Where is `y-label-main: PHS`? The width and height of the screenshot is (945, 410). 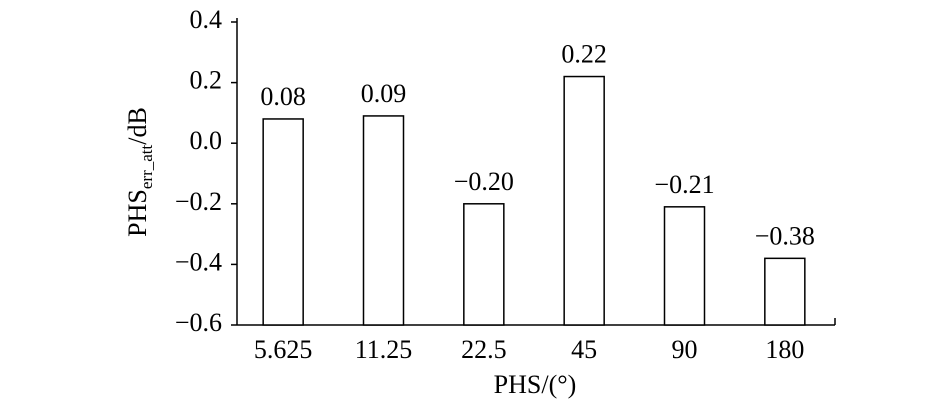 y-label-main: PHS is located at coordinates (137, 213).